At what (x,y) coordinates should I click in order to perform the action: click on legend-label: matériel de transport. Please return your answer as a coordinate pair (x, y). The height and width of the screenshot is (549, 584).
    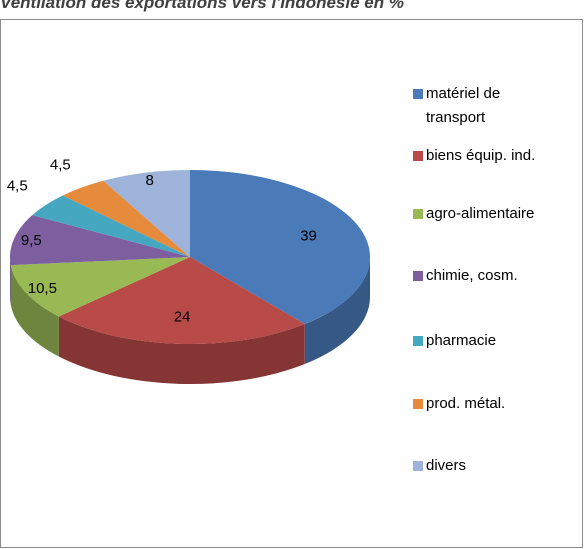
    Looking at the image, I should click on (463, 105).